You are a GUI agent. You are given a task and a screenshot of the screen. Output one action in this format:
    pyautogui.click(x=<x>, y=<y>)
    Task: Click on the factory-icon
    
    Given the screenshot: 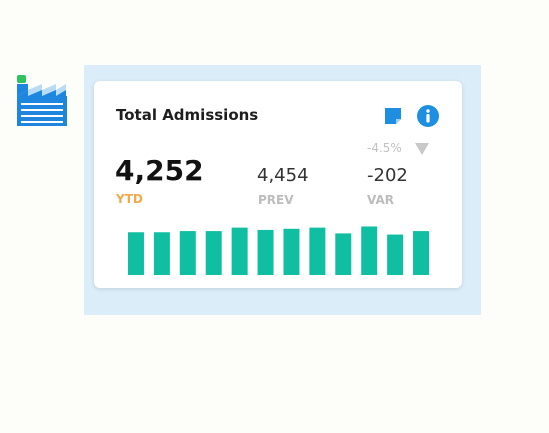 What is the action you would take?
    pyautogui.click(x=42, y=100)
    